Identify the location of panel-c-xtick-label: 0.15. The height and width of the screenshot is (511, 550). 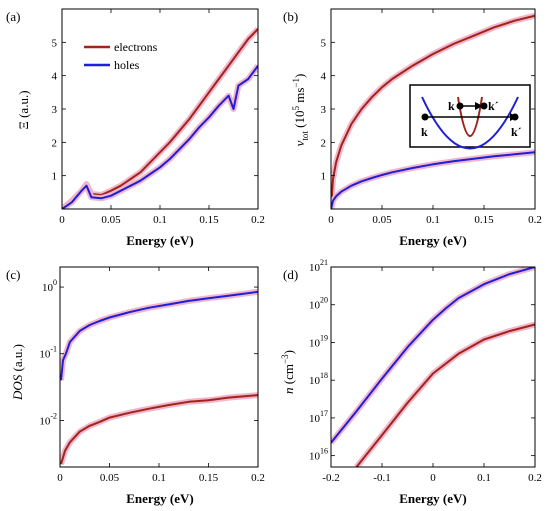
(209, 478).